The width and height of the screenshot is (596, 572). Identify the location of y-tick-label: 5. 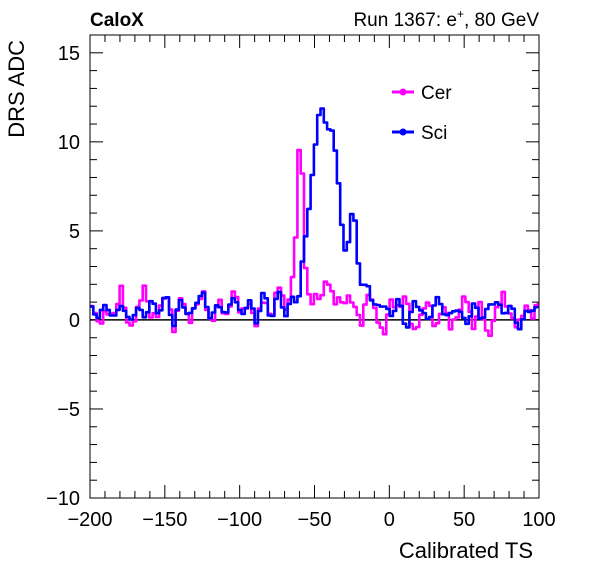
(74, 232).